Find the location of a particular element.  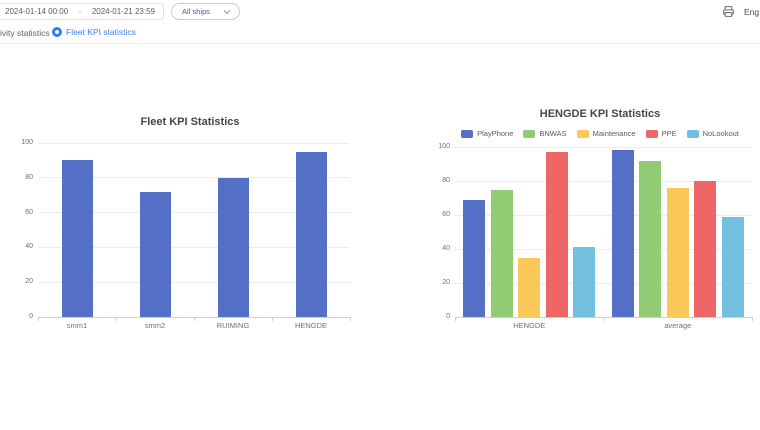

legend-label: NoLookout is located at coordinates (720, 133).